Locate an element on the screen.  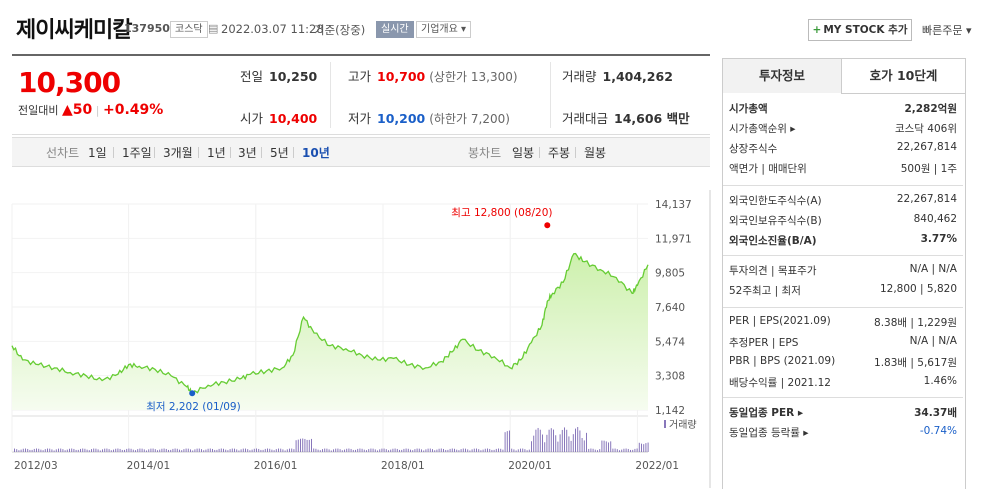
company-overview-dropdown: 기업개요 ▾ is located at coordinates (444, 29).